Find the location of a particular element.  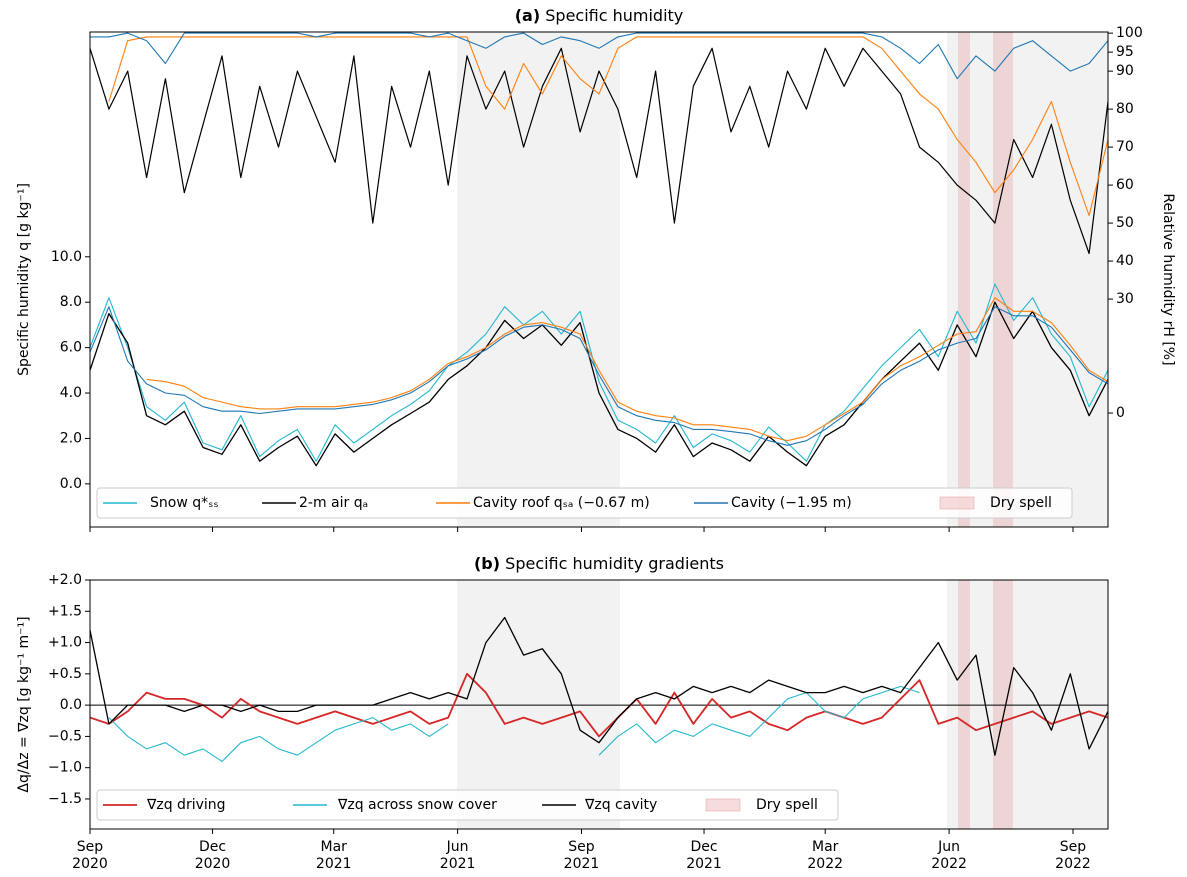

y-axis-label: Specific humidity q [g kg⁻¹] is located at coordinates (24, 279).